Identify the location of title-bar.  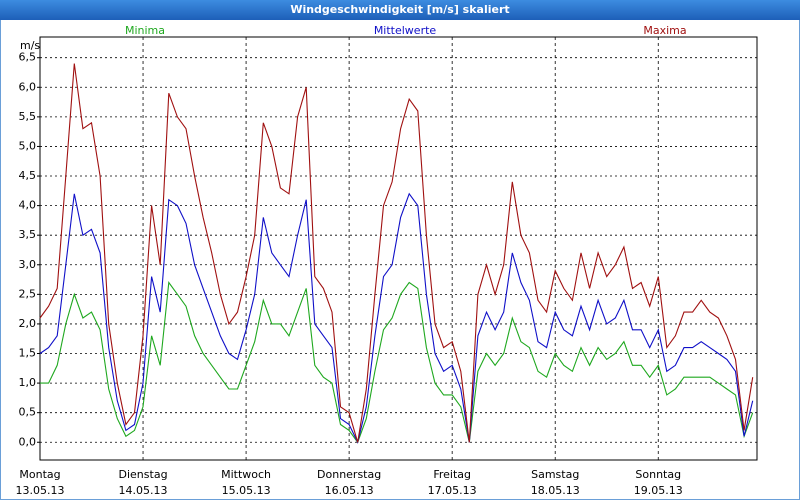
(400, 10).